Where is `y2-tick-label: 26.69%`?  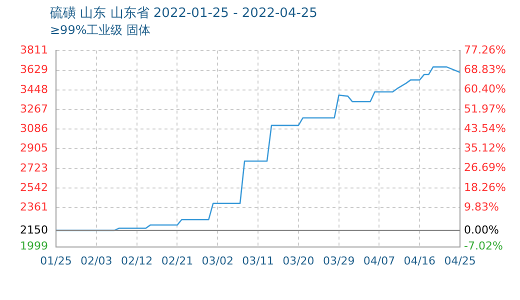 y2-tick-label: 26.69% is located at coordinates (485, 167).